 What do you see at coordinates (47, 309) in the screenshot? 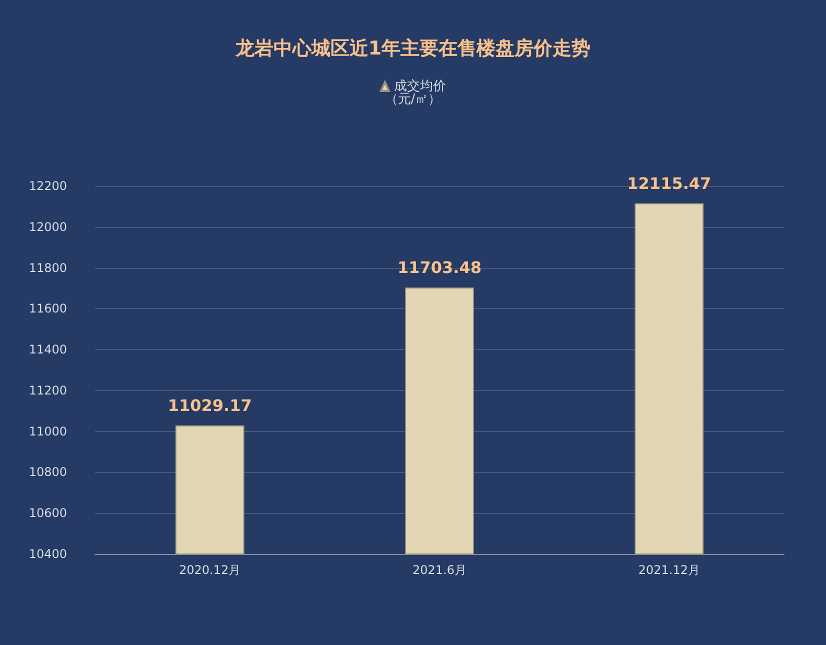
I see `y-tick-label: 11600` at bounding box center [47, 309].